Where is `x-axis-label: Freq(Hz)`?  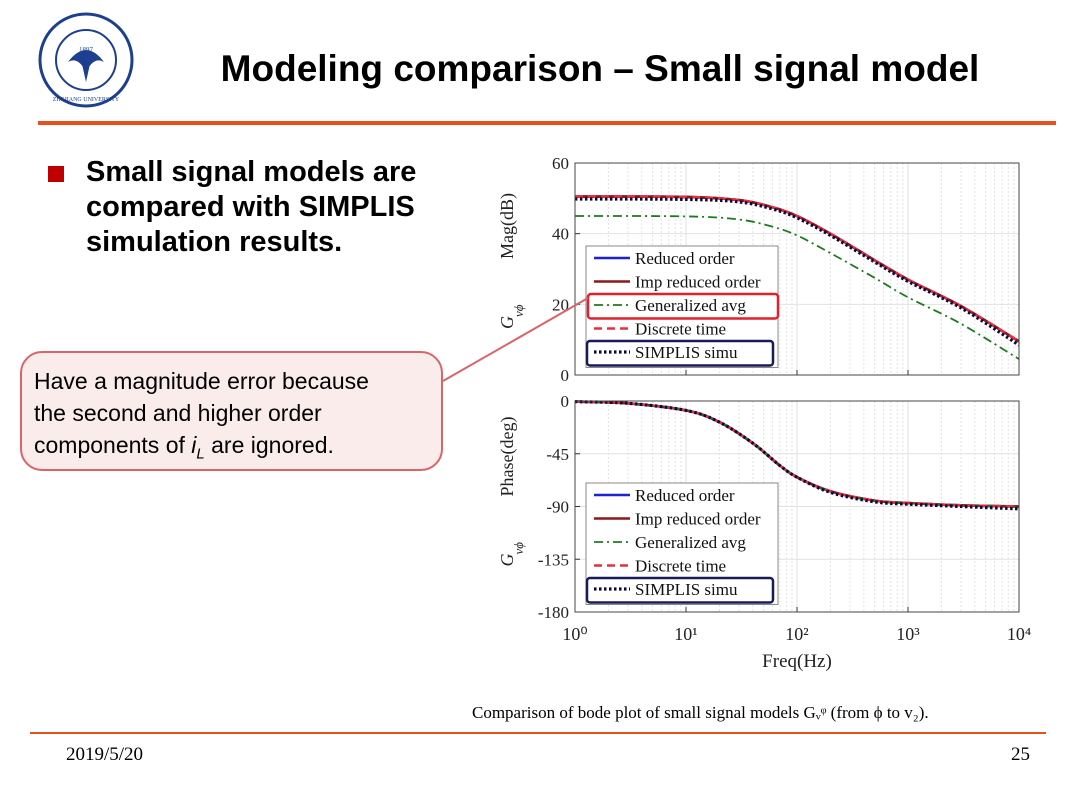
x-axis-label: Freq(Hz) is located at coordinates (797, 661).